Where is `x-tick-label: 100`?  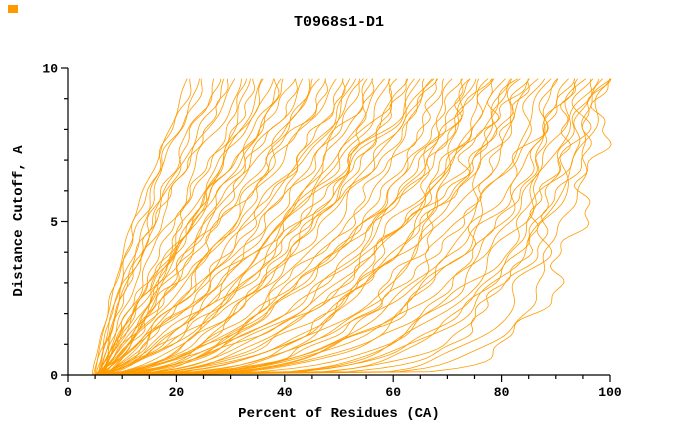
x-tick-label: 100 is located at coordinates (610, 392).